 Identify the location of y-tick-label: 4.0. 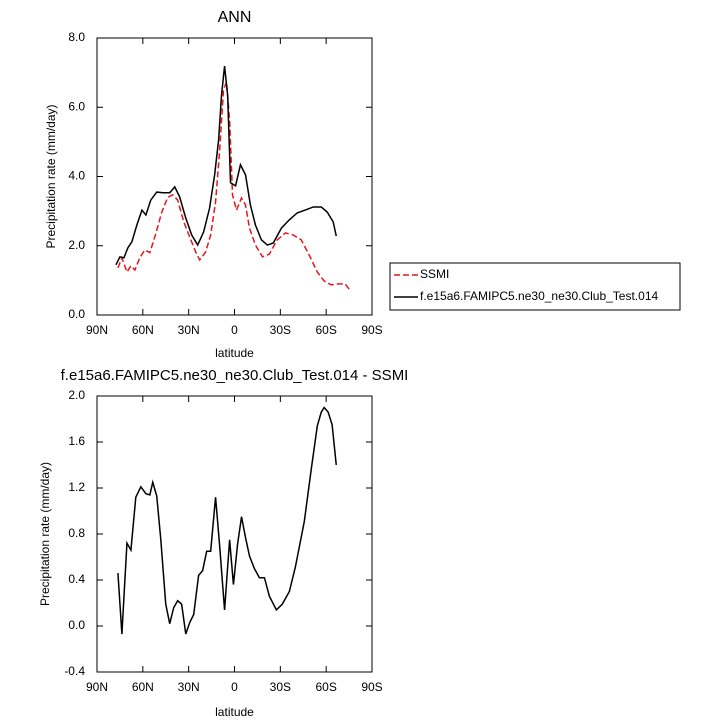
(76, 176).